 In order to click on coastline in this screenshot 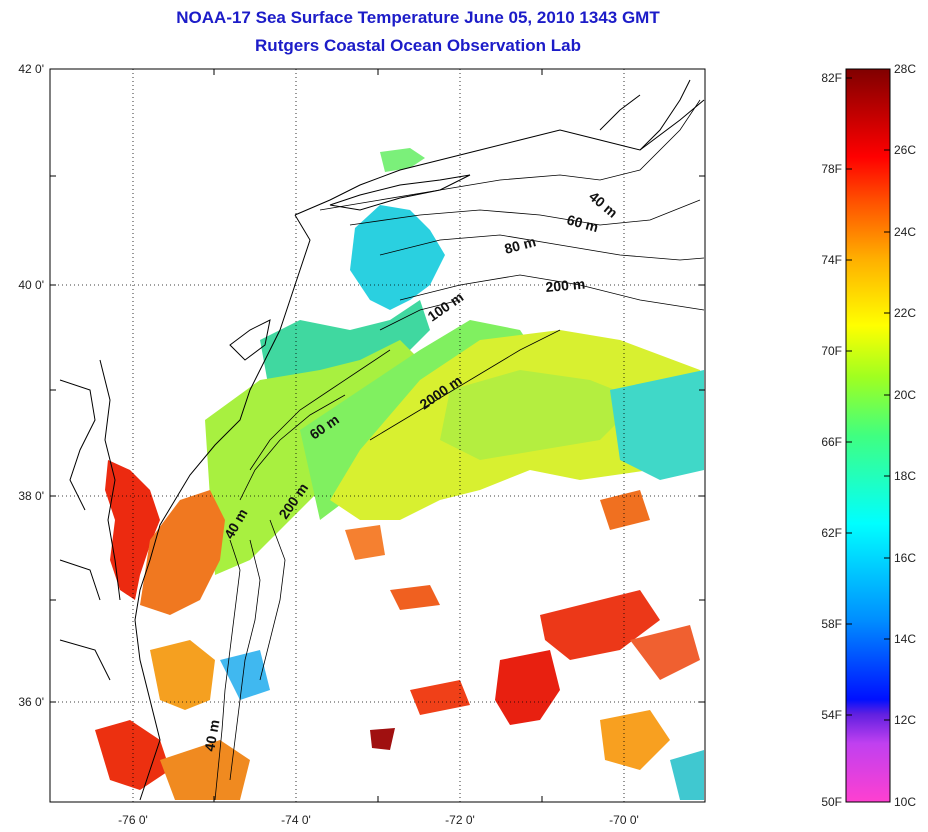, I will do `click(222, 507)`.